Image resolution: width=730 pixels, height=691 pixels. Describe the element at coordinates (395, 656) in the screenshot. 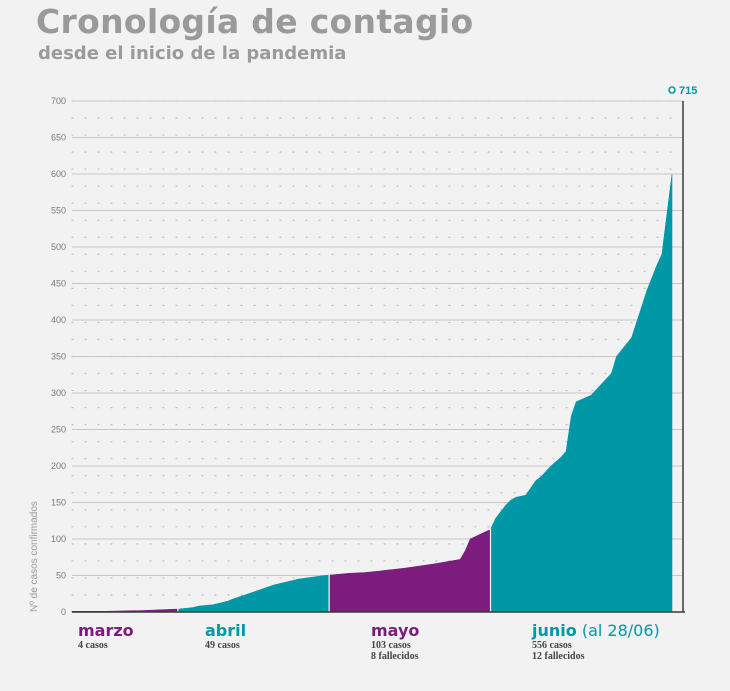

I see `month-deaths: 8 fallecidos` at that location.